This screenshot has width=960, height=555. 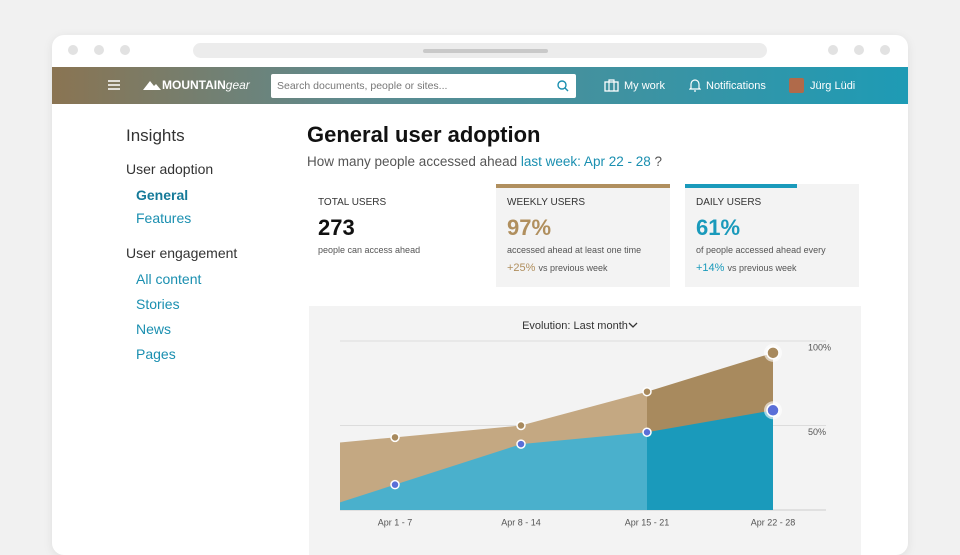 I want to click on card-label: WEEKLY USERS, so click(x=546, y=202).